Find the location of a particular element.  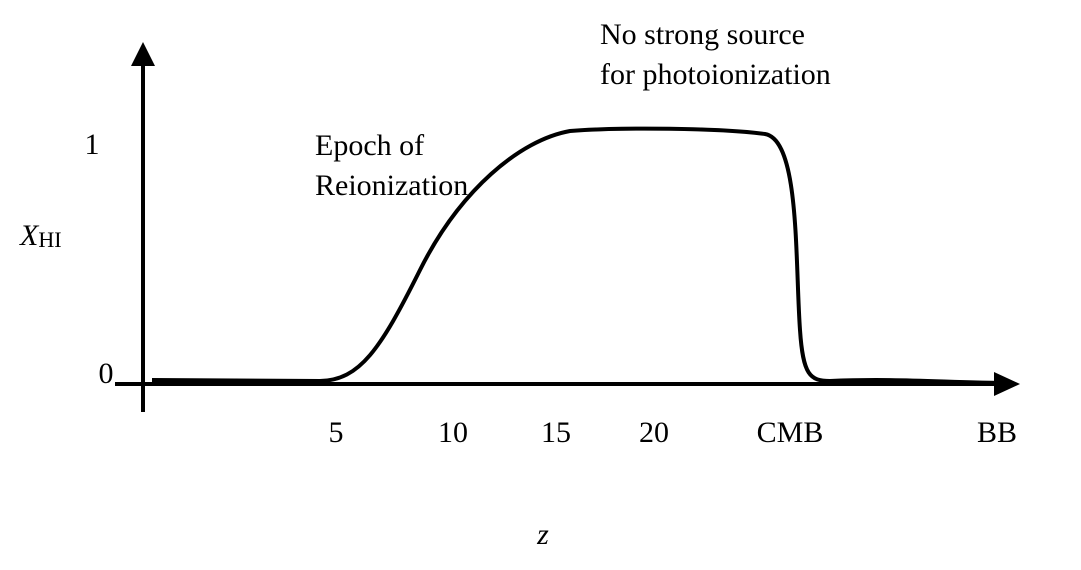

x-tick-label: CMB is located at coordinates (790, 432).